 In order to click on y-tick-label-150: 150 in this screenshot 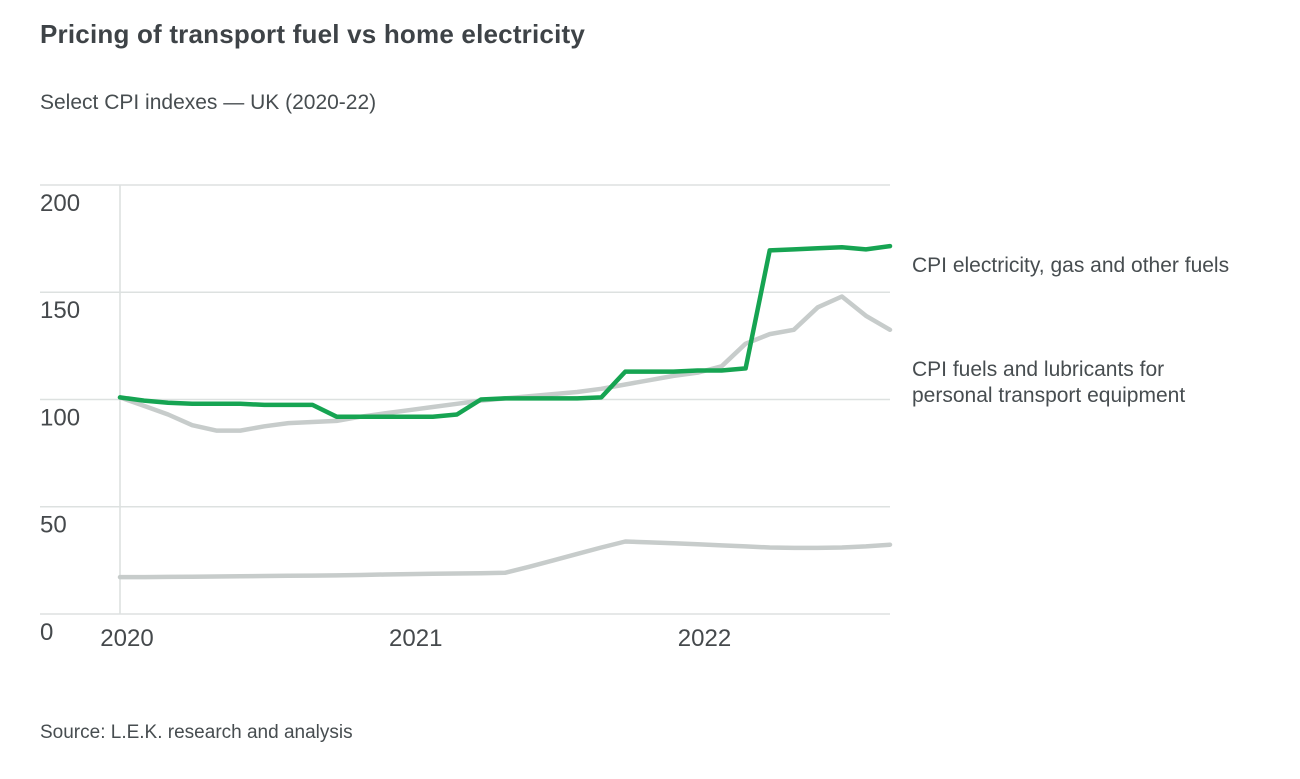, I will do `click(60, 310)`.